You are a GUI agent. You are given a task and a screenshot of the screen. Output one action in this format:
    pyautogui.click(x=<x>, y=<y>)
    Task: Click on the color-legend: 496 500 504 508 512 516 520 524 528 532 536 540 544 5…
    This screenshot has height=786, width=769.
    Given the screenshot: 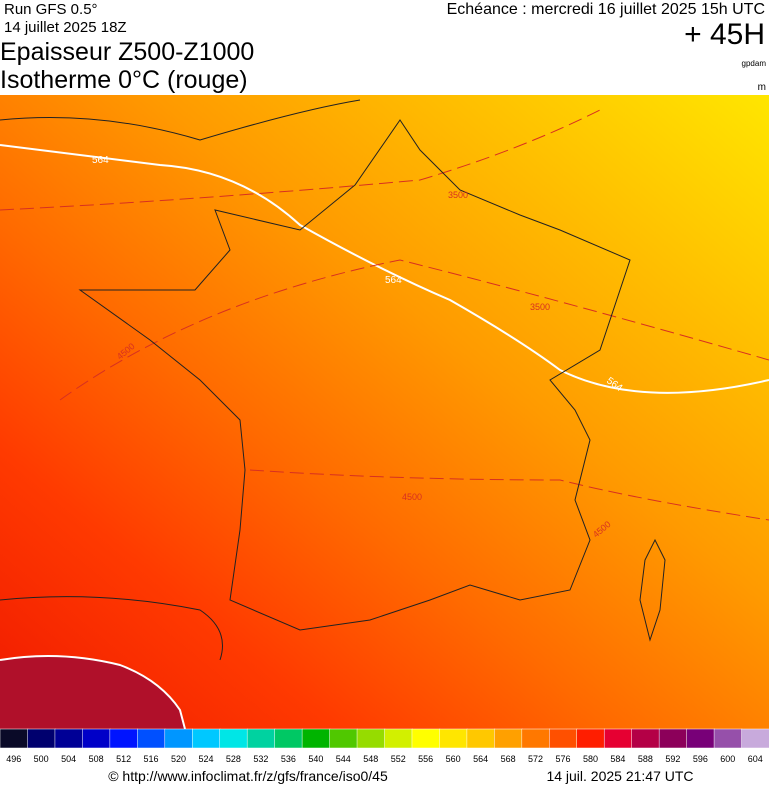 What is the action you would take?
    pyautogui.click(x=384, y=746)
    